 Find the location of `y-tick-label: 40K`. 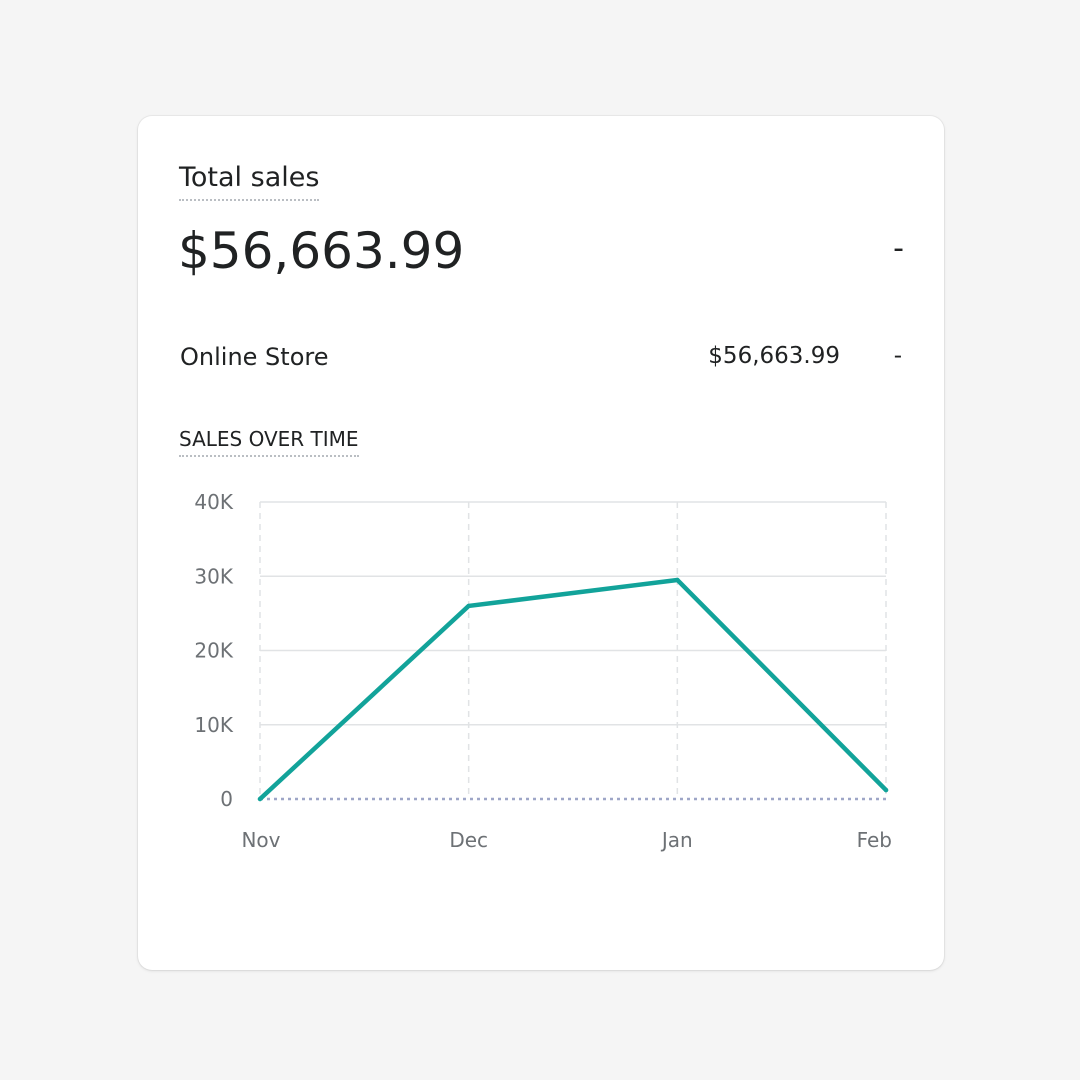

y-tick-label: 40K is located at coordinates (213, 502).